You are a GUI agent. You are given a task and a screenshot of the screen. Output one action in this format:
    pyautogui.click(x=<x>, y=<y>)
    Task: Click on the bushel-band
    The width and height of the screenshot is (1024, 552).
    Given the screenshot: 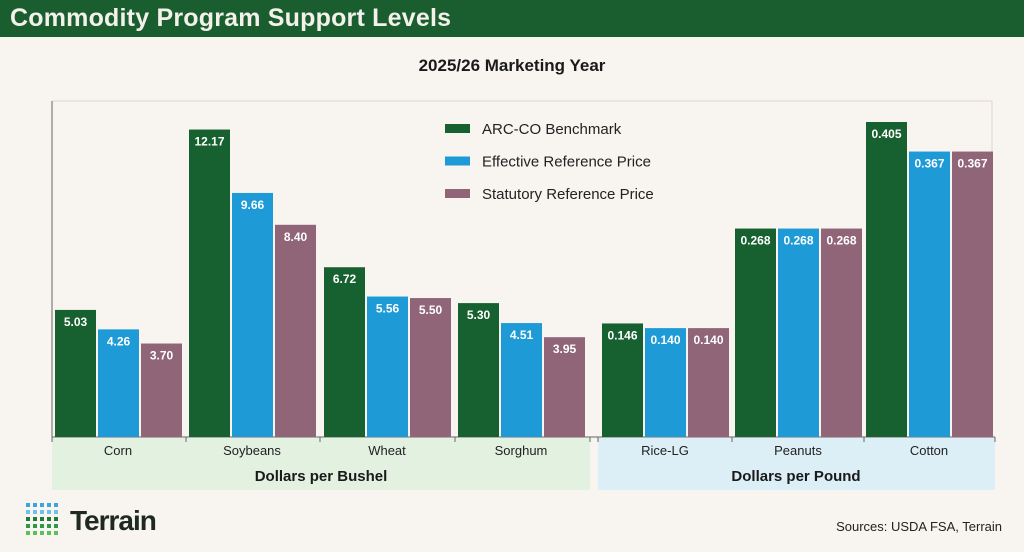 What is the action you would take?
    pyautogui.click(x=321, y=464)
    